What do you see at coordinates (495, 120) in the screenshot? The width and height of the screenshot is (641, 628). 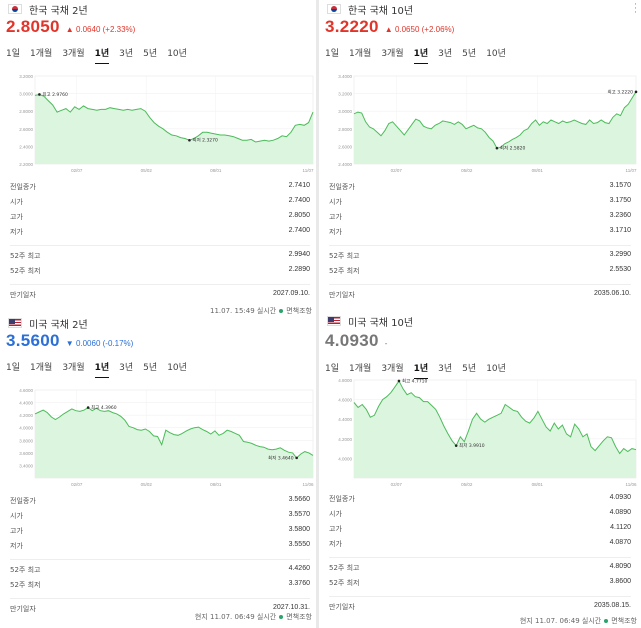 I see `series-line` at bounding box center [495, 120].